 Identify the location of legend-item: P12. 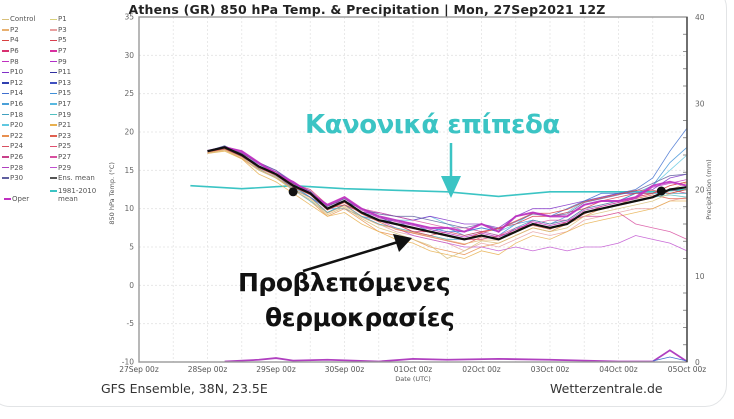
(26, 83).